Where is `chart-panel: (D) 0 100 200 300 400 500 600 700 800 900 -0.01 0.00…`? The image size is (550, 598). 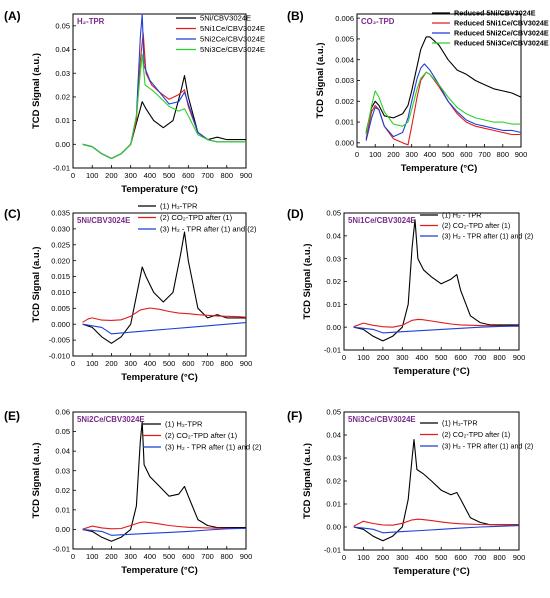
chart-panel: (D) 0 100 200 300 400 500 600 700 800 900 -0.01 0.00… is located at coordinates (410, 292).